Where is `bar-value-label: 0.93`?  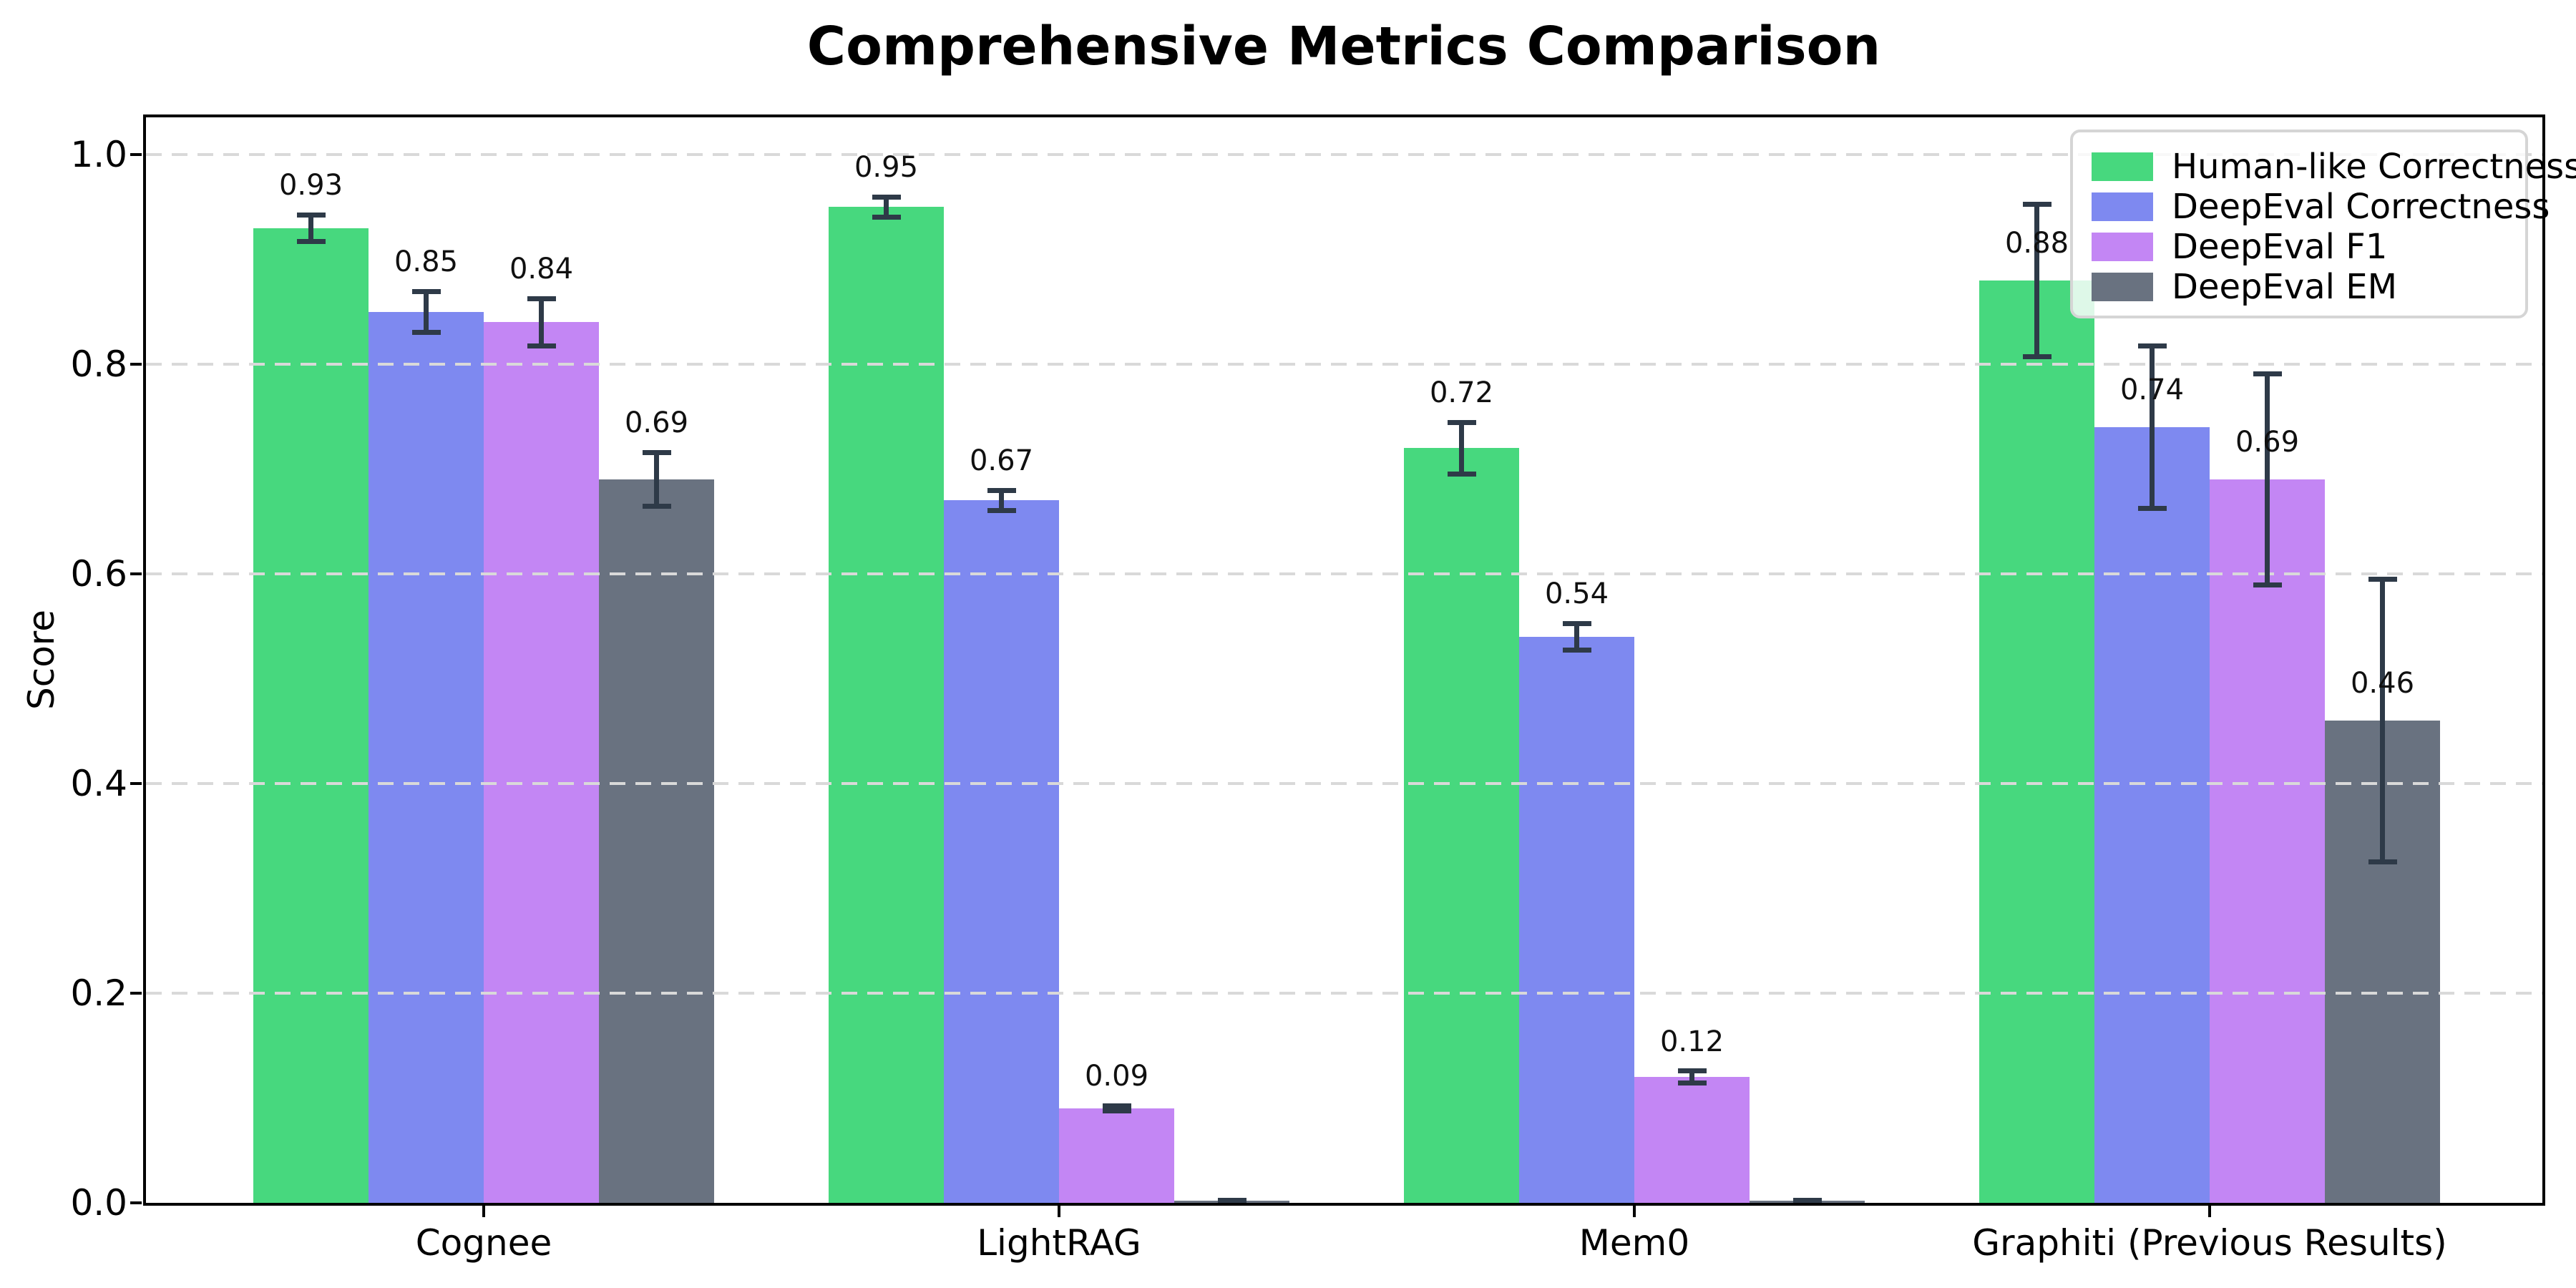
bar-value-label: 0.93 is located at coordinates (310, 185).